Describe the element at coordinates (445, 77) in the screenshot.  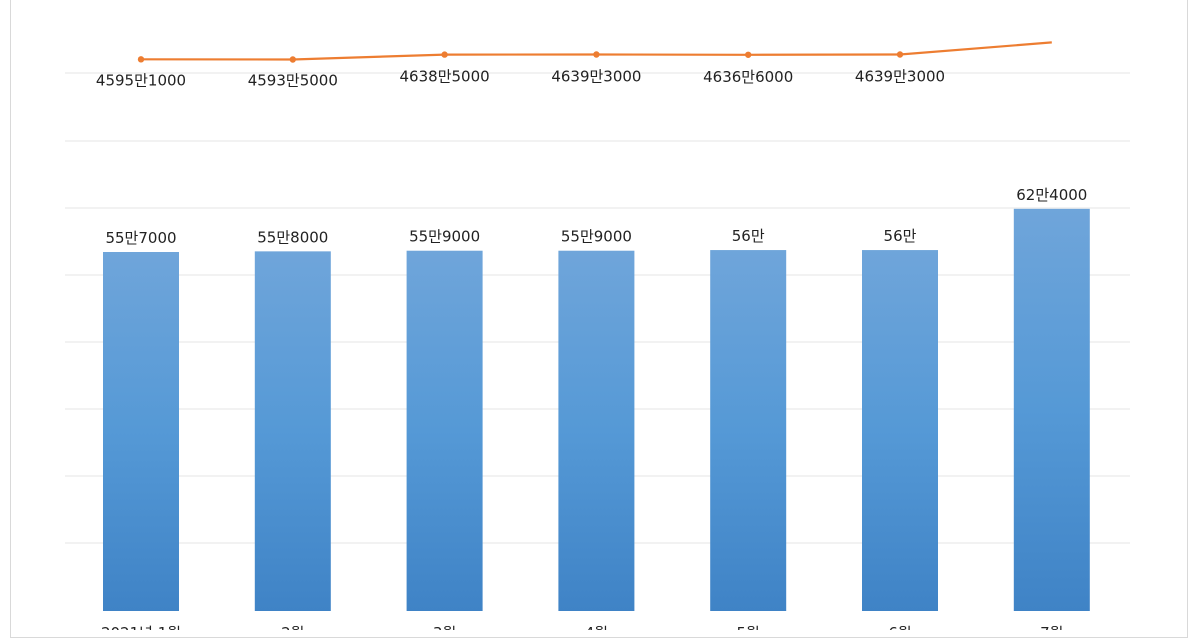
I see `line-value-label: 4638만5000` at that location.